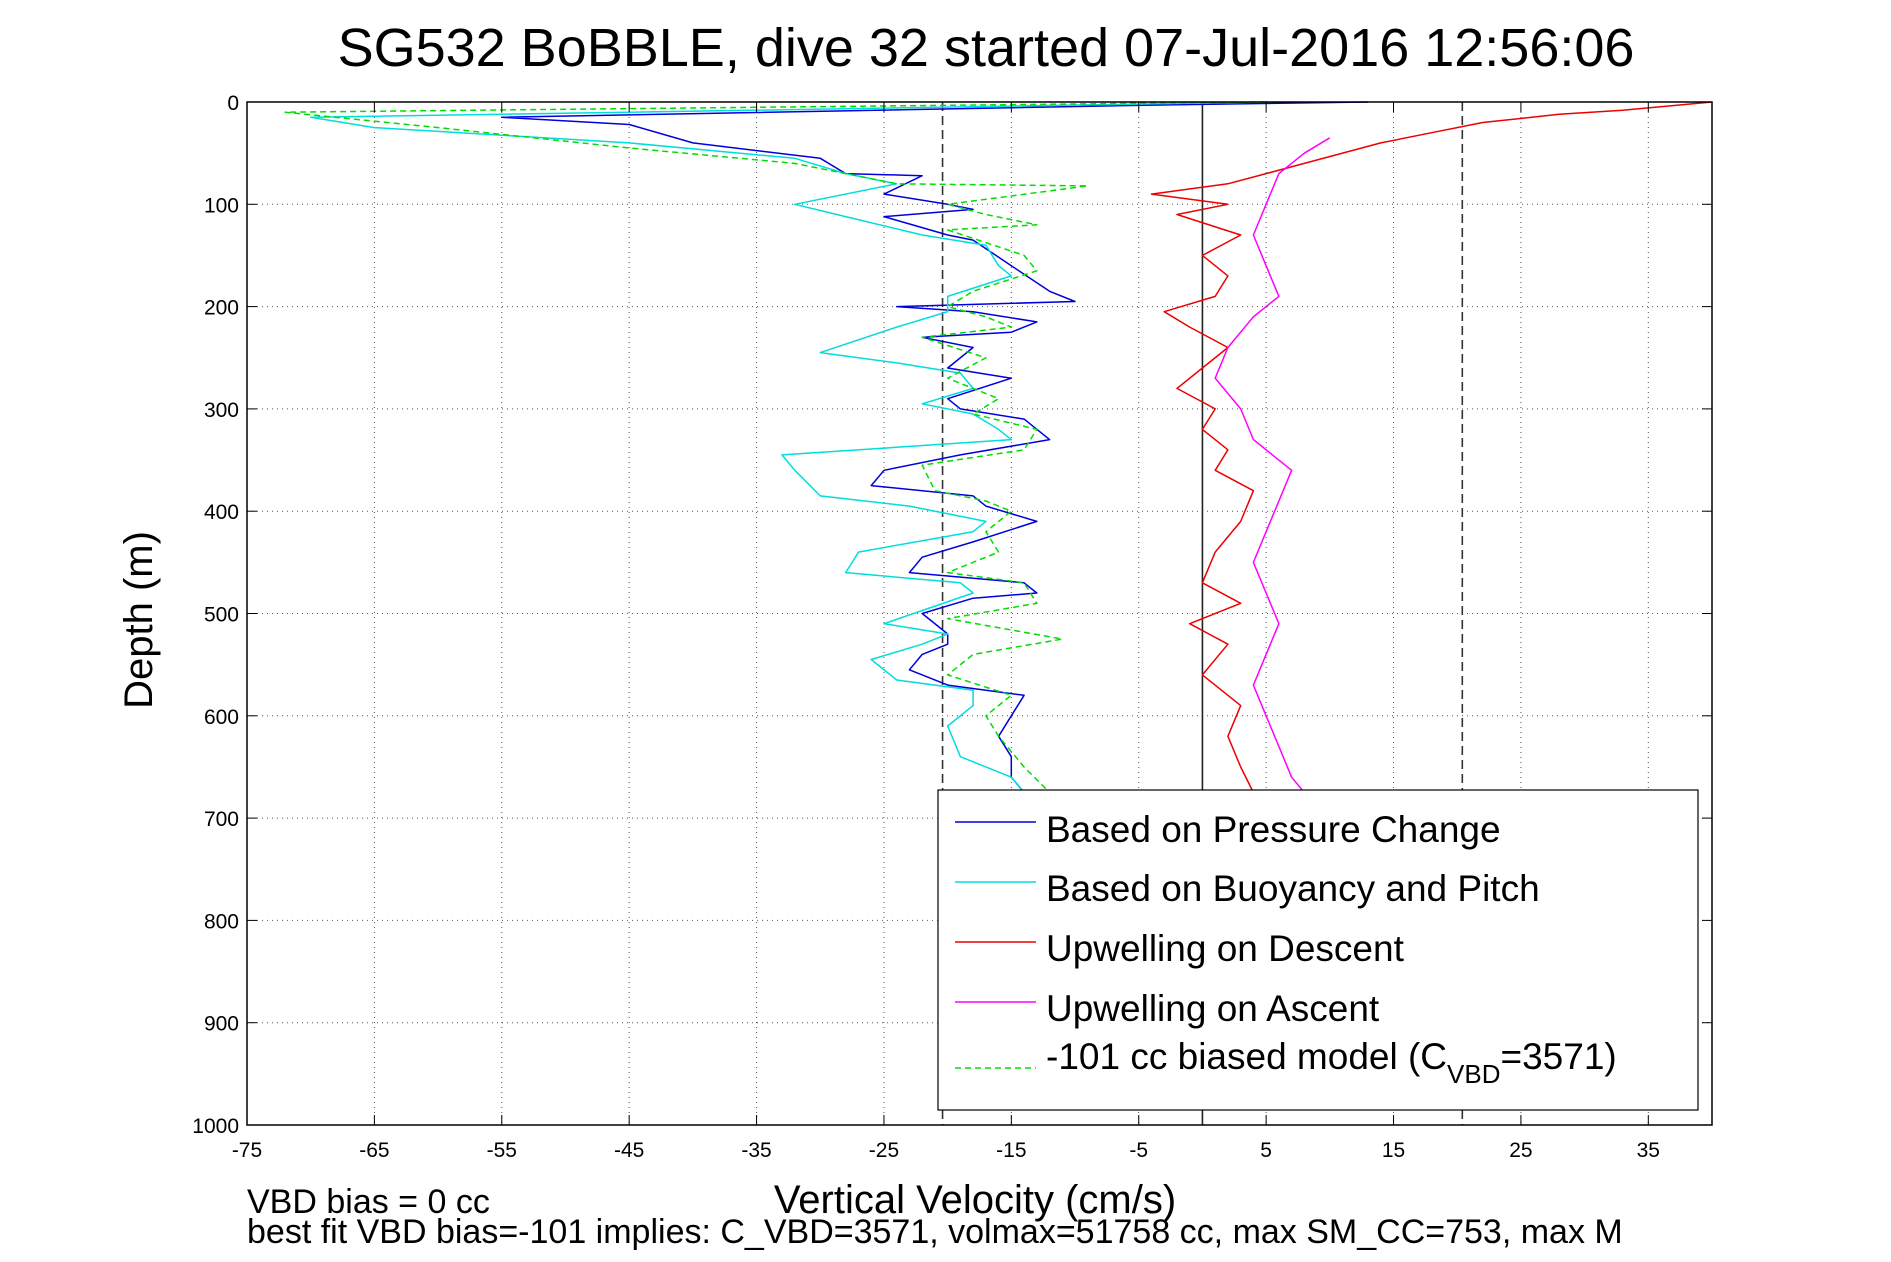 This screenshot has height=1262, width=1891. I want to click on y-tick-label: 700, so click(221, 819).